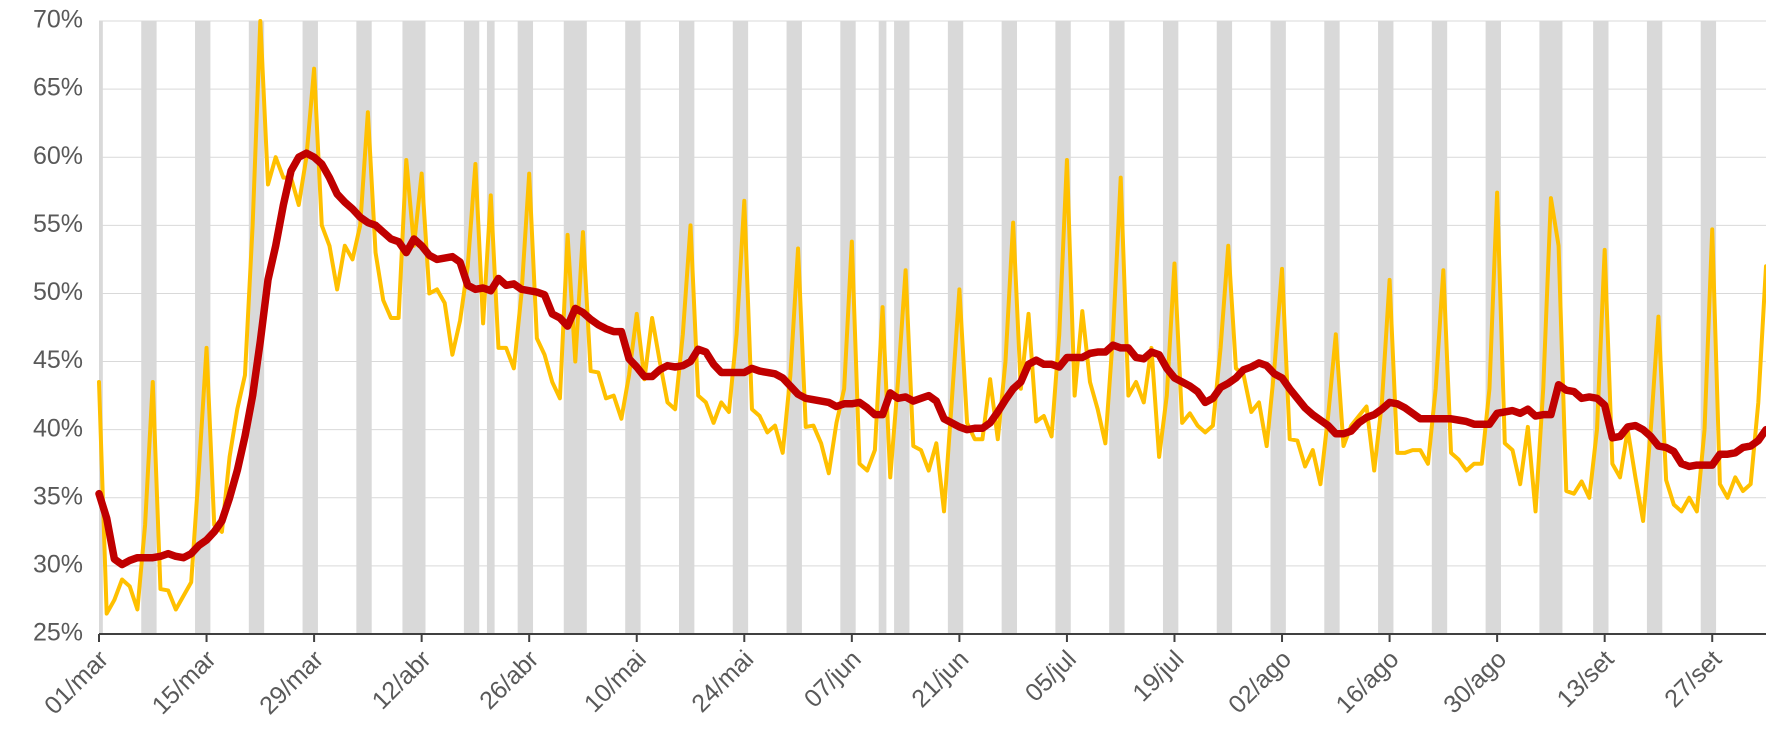  Describe the element at coordinates (58, 20) in the screenshot. I see `y-tick-label: 70%` at that location.